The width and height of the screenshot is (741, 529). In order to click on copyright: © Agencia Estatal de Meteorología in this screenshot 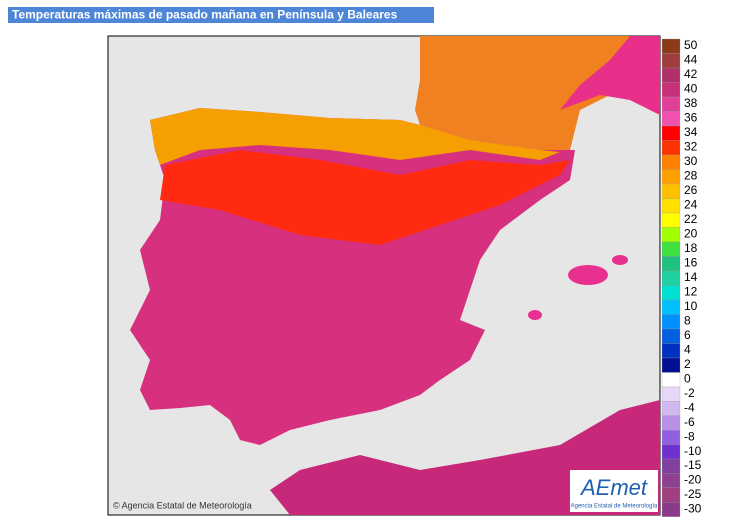, I will do `click(182, 505)`.